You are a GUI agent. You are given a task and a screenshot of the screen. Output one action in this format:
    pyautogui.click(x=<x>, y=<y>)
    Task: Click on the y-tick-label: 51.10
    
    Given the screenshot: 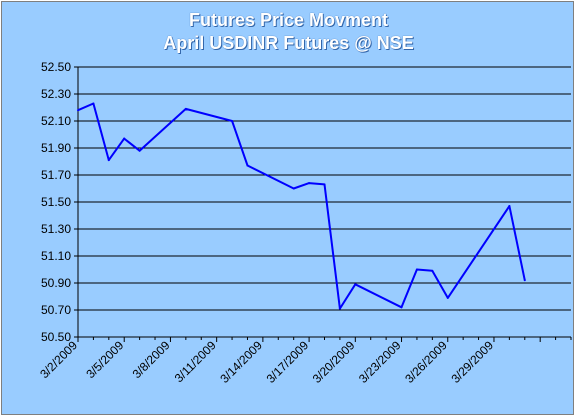 What is the action you would take?
    pyautogui.click(x=56, y=256)
    